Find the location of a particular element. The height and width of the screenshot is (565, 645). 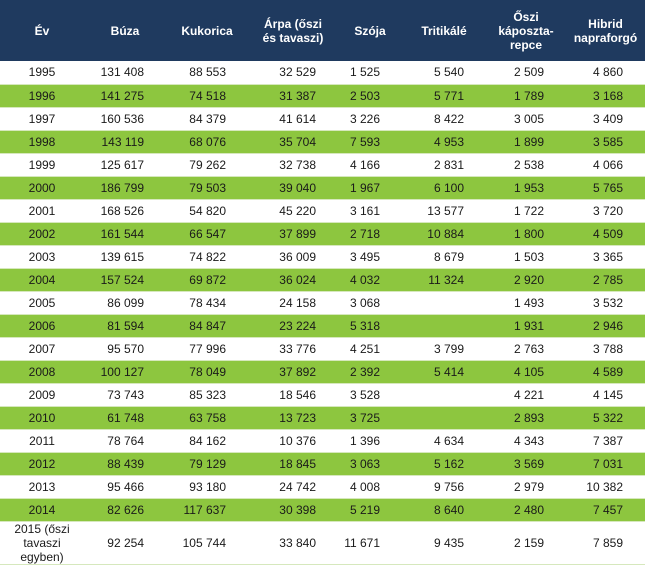

year-cell: 2008 is located at coordinates (42, 372).